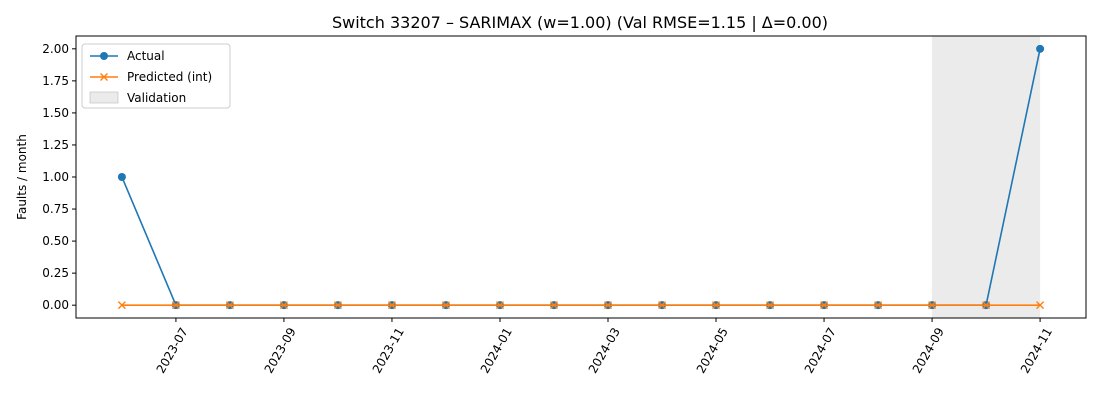 Image resolution: width=1100 pixels, height=400 pixels. What do you see at coordinates (104, 97) in the screenshot?
I see `legend-patch` at bounding box center [104, 97].